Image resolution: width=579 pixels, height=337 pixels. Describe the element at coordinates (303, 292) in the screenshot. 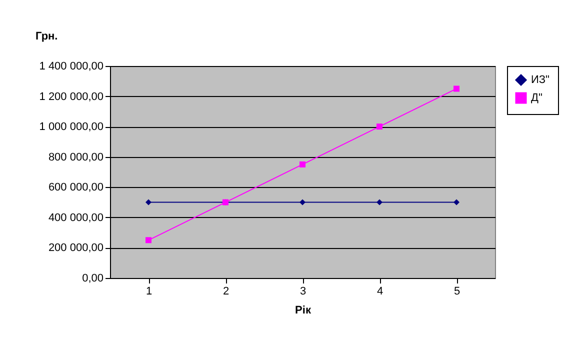

I see `x-tick-label: 3` at that location.